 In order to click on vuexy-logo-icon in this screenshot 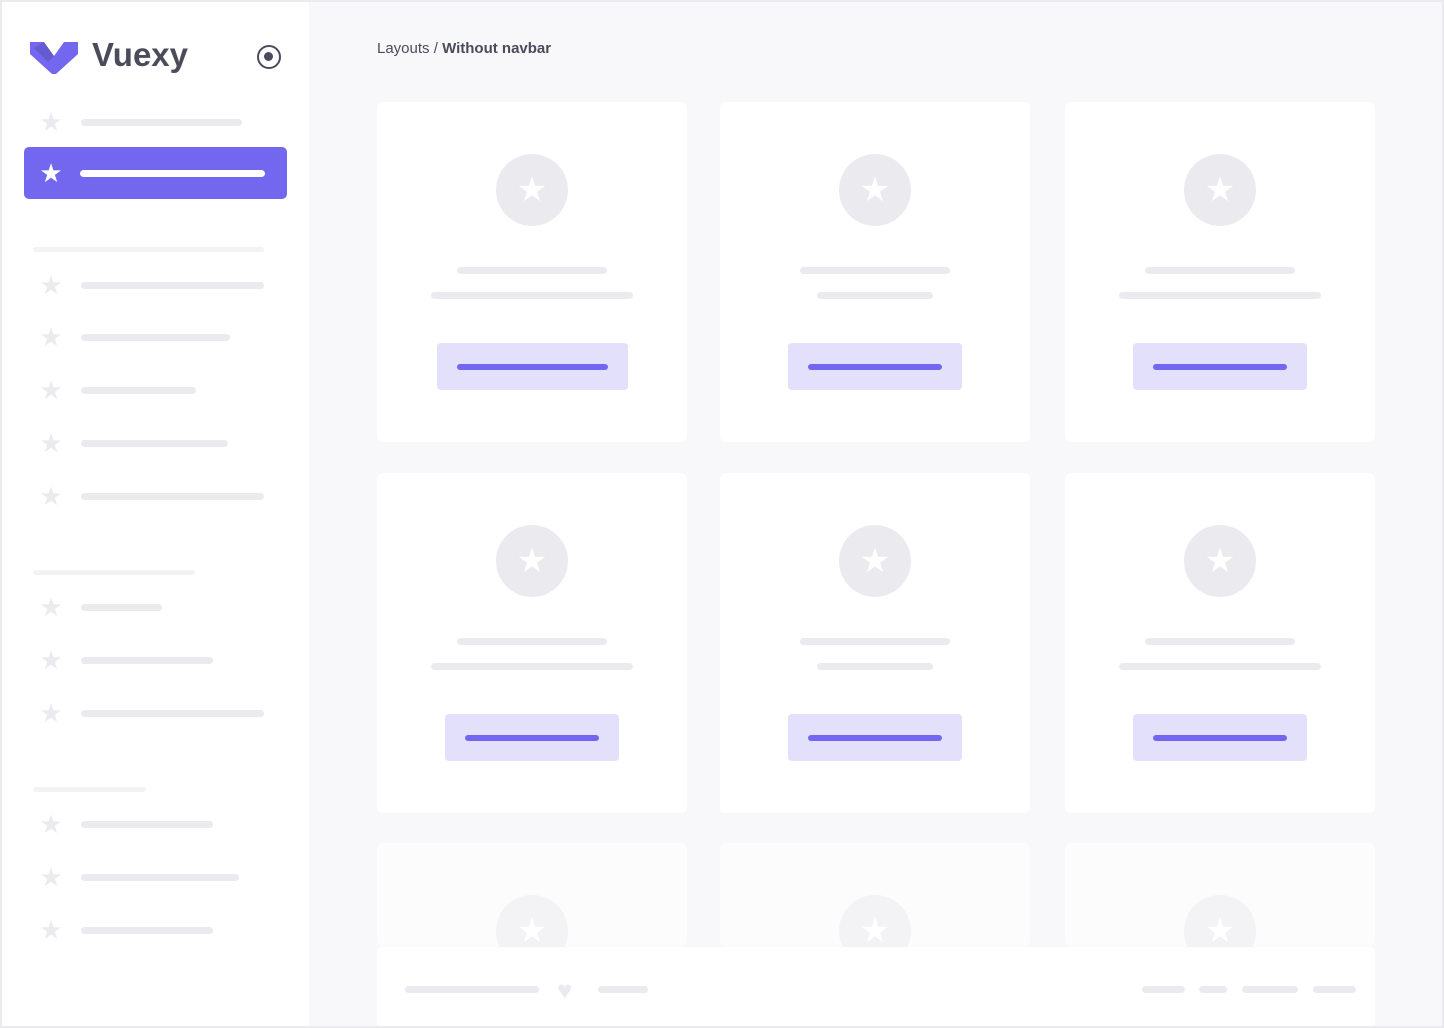, I will do `click(54, 58)`.